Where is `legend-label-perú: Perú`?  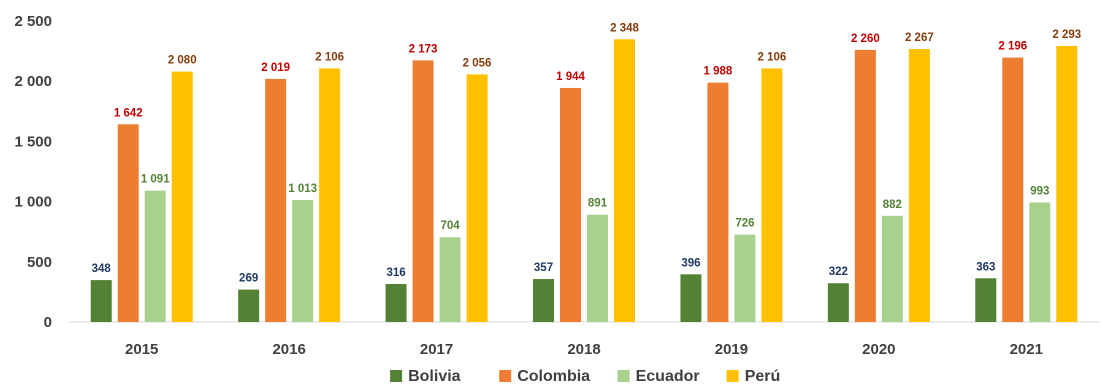 legend-label-perú: Perú is located at coordinates (763, 376).